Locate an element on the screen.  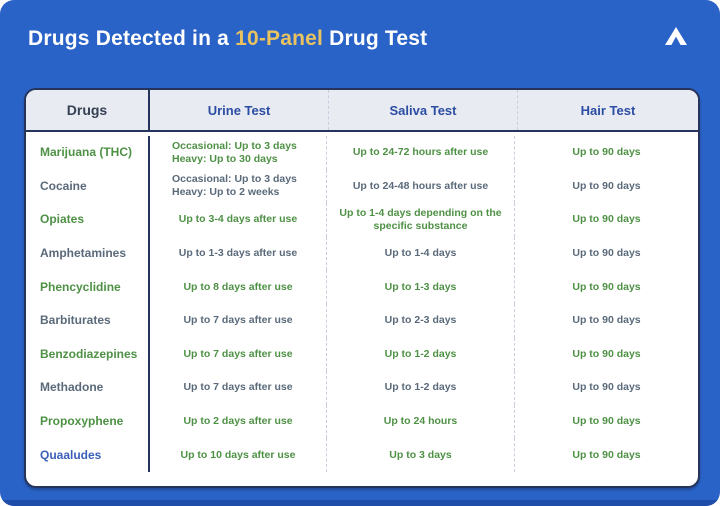
drug-name: Methadone is located at coordinates (72, 387).